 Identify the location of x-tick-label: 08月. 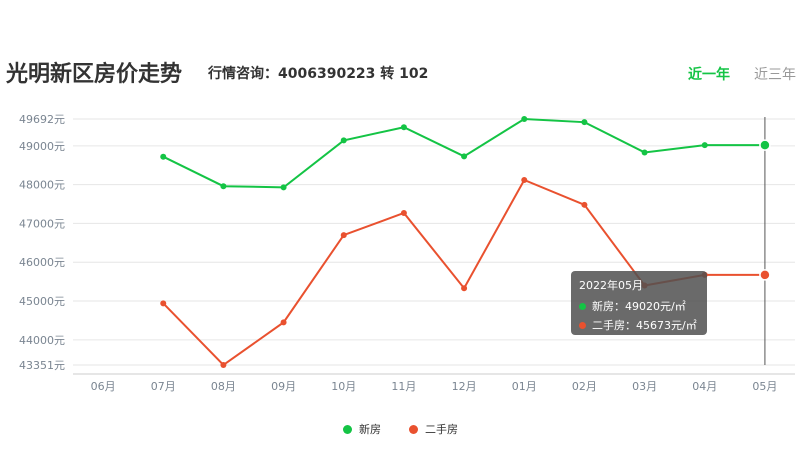
(223, 386).